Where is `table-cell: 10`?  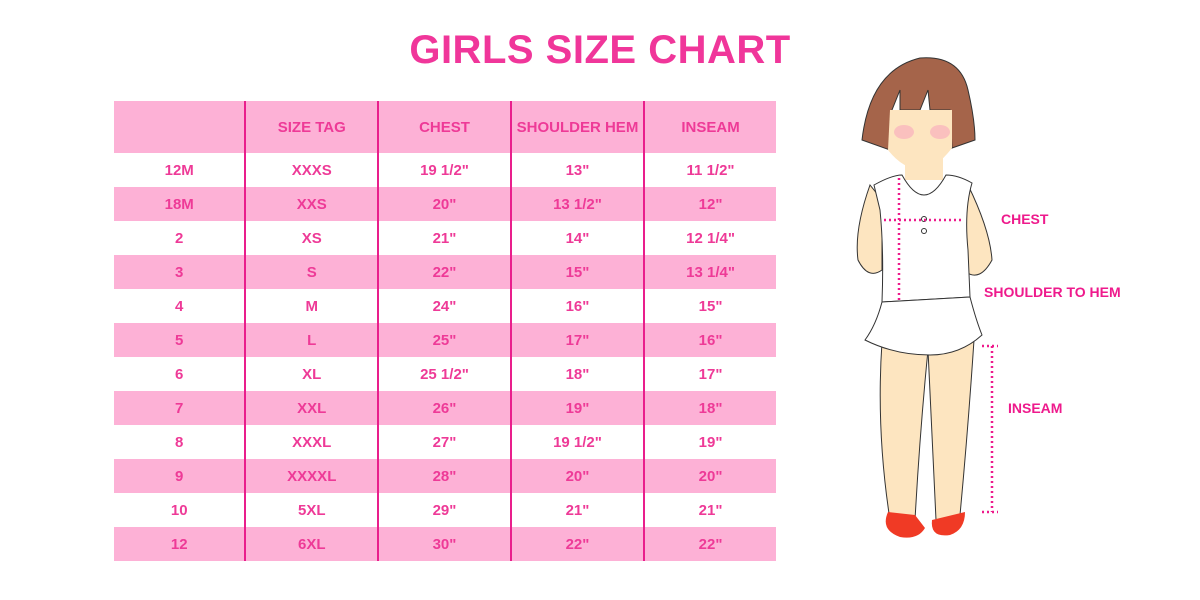
table-cell: 10 is located at coordinates (179, 510).